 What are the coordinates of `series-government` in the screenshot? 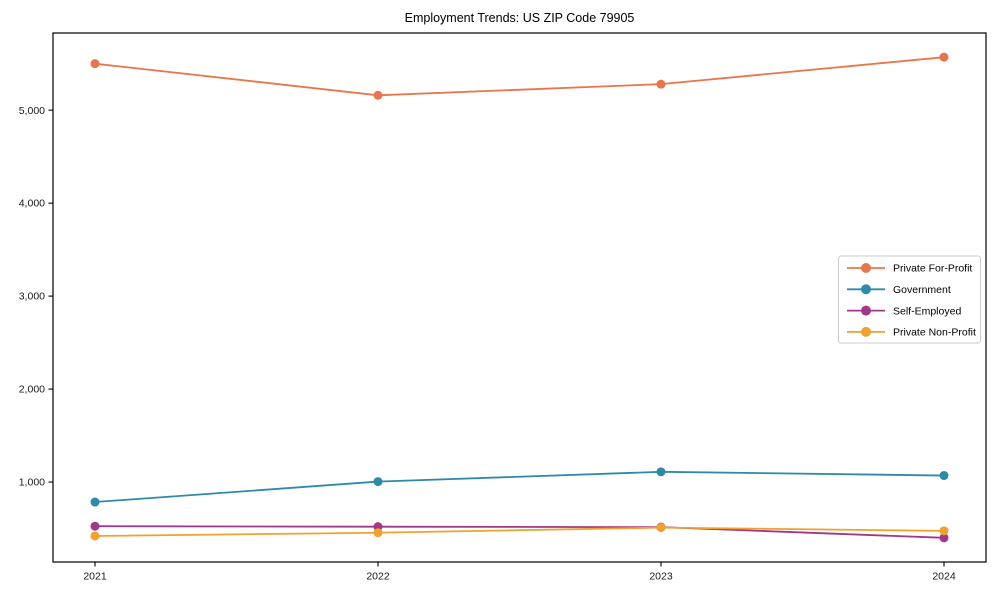 It's located at (519, 487).